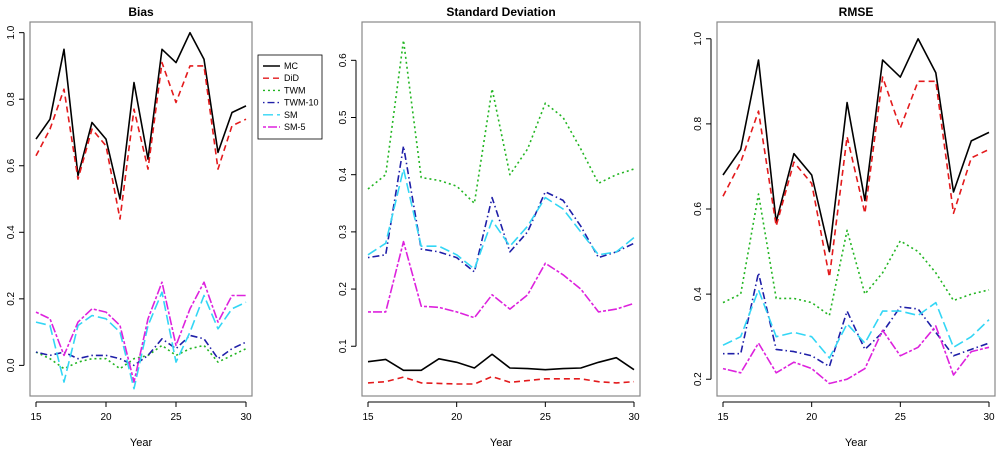 This screenshot has width=997, height=453. What do you see at coordinates (291, 66) in the screenshot?
I see `legend-label: MC` at bounding box center [291, 66].